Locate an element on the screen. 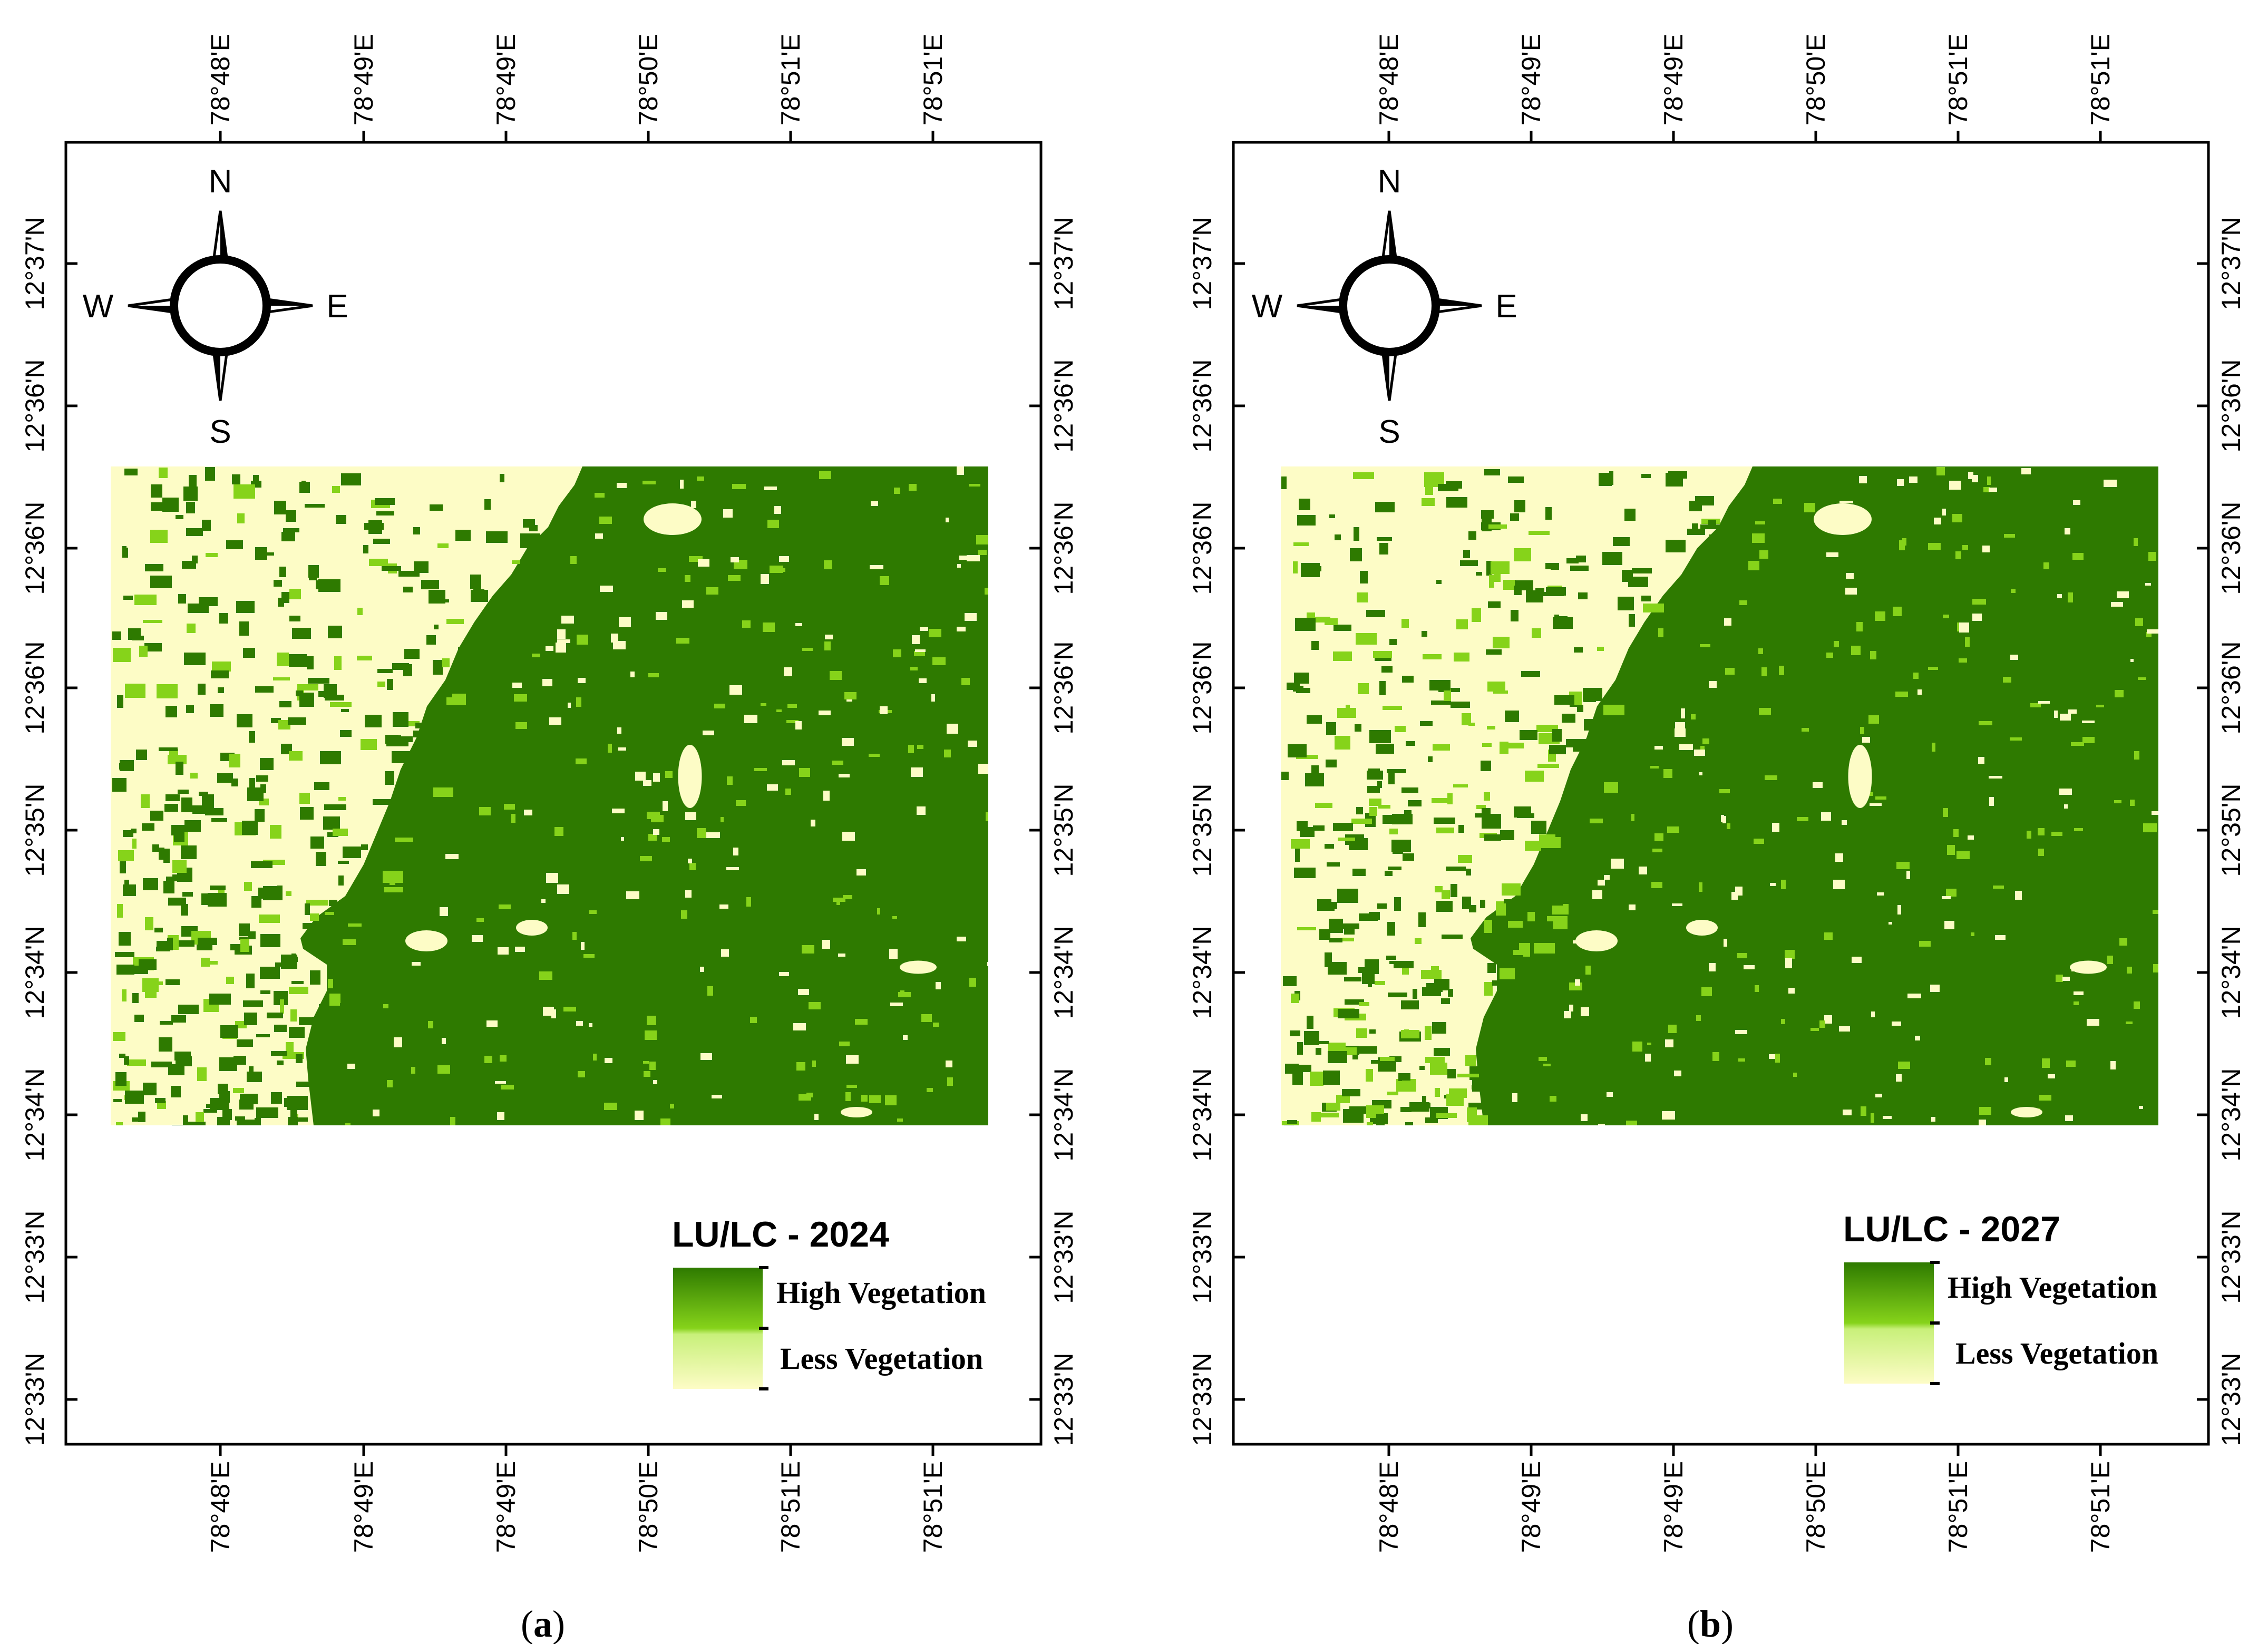 The width and height of the screenshot is (2268, 1644). compass-label-south: S is located at coordinates (220, 432).